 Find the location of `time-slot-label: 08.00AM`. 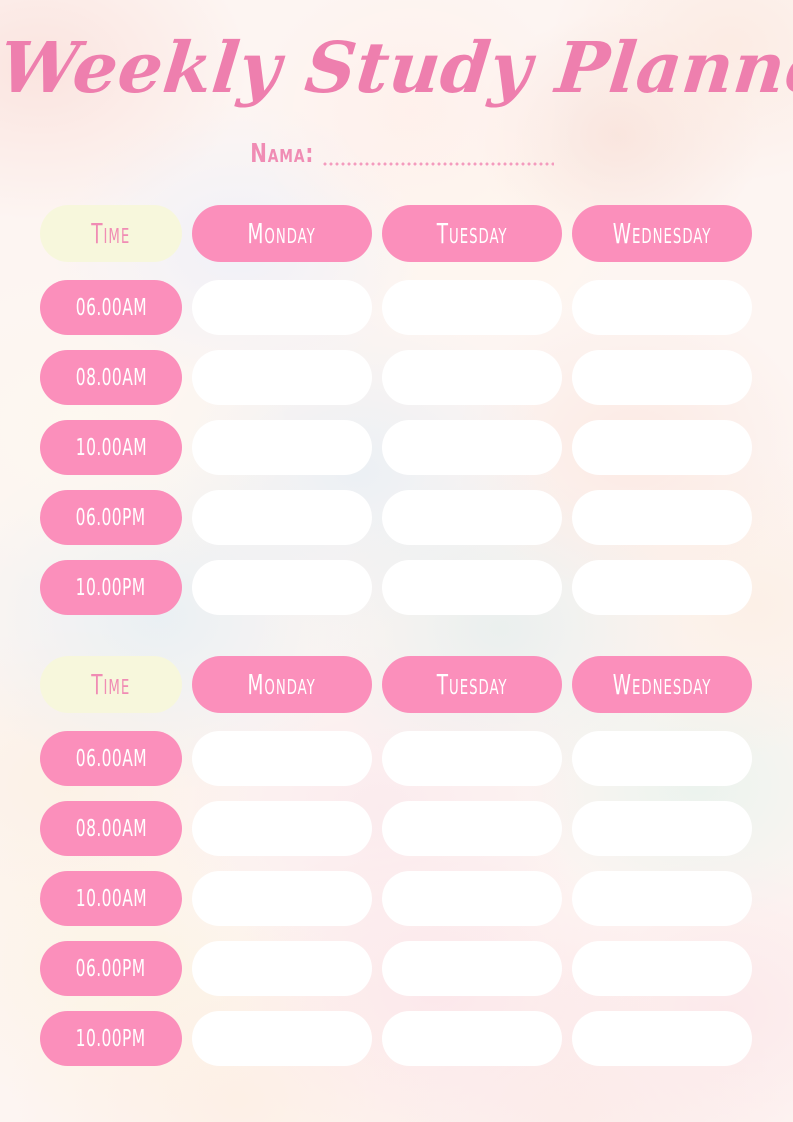

time-slot-label: 08.00AM is located at coordinates (111, 828).